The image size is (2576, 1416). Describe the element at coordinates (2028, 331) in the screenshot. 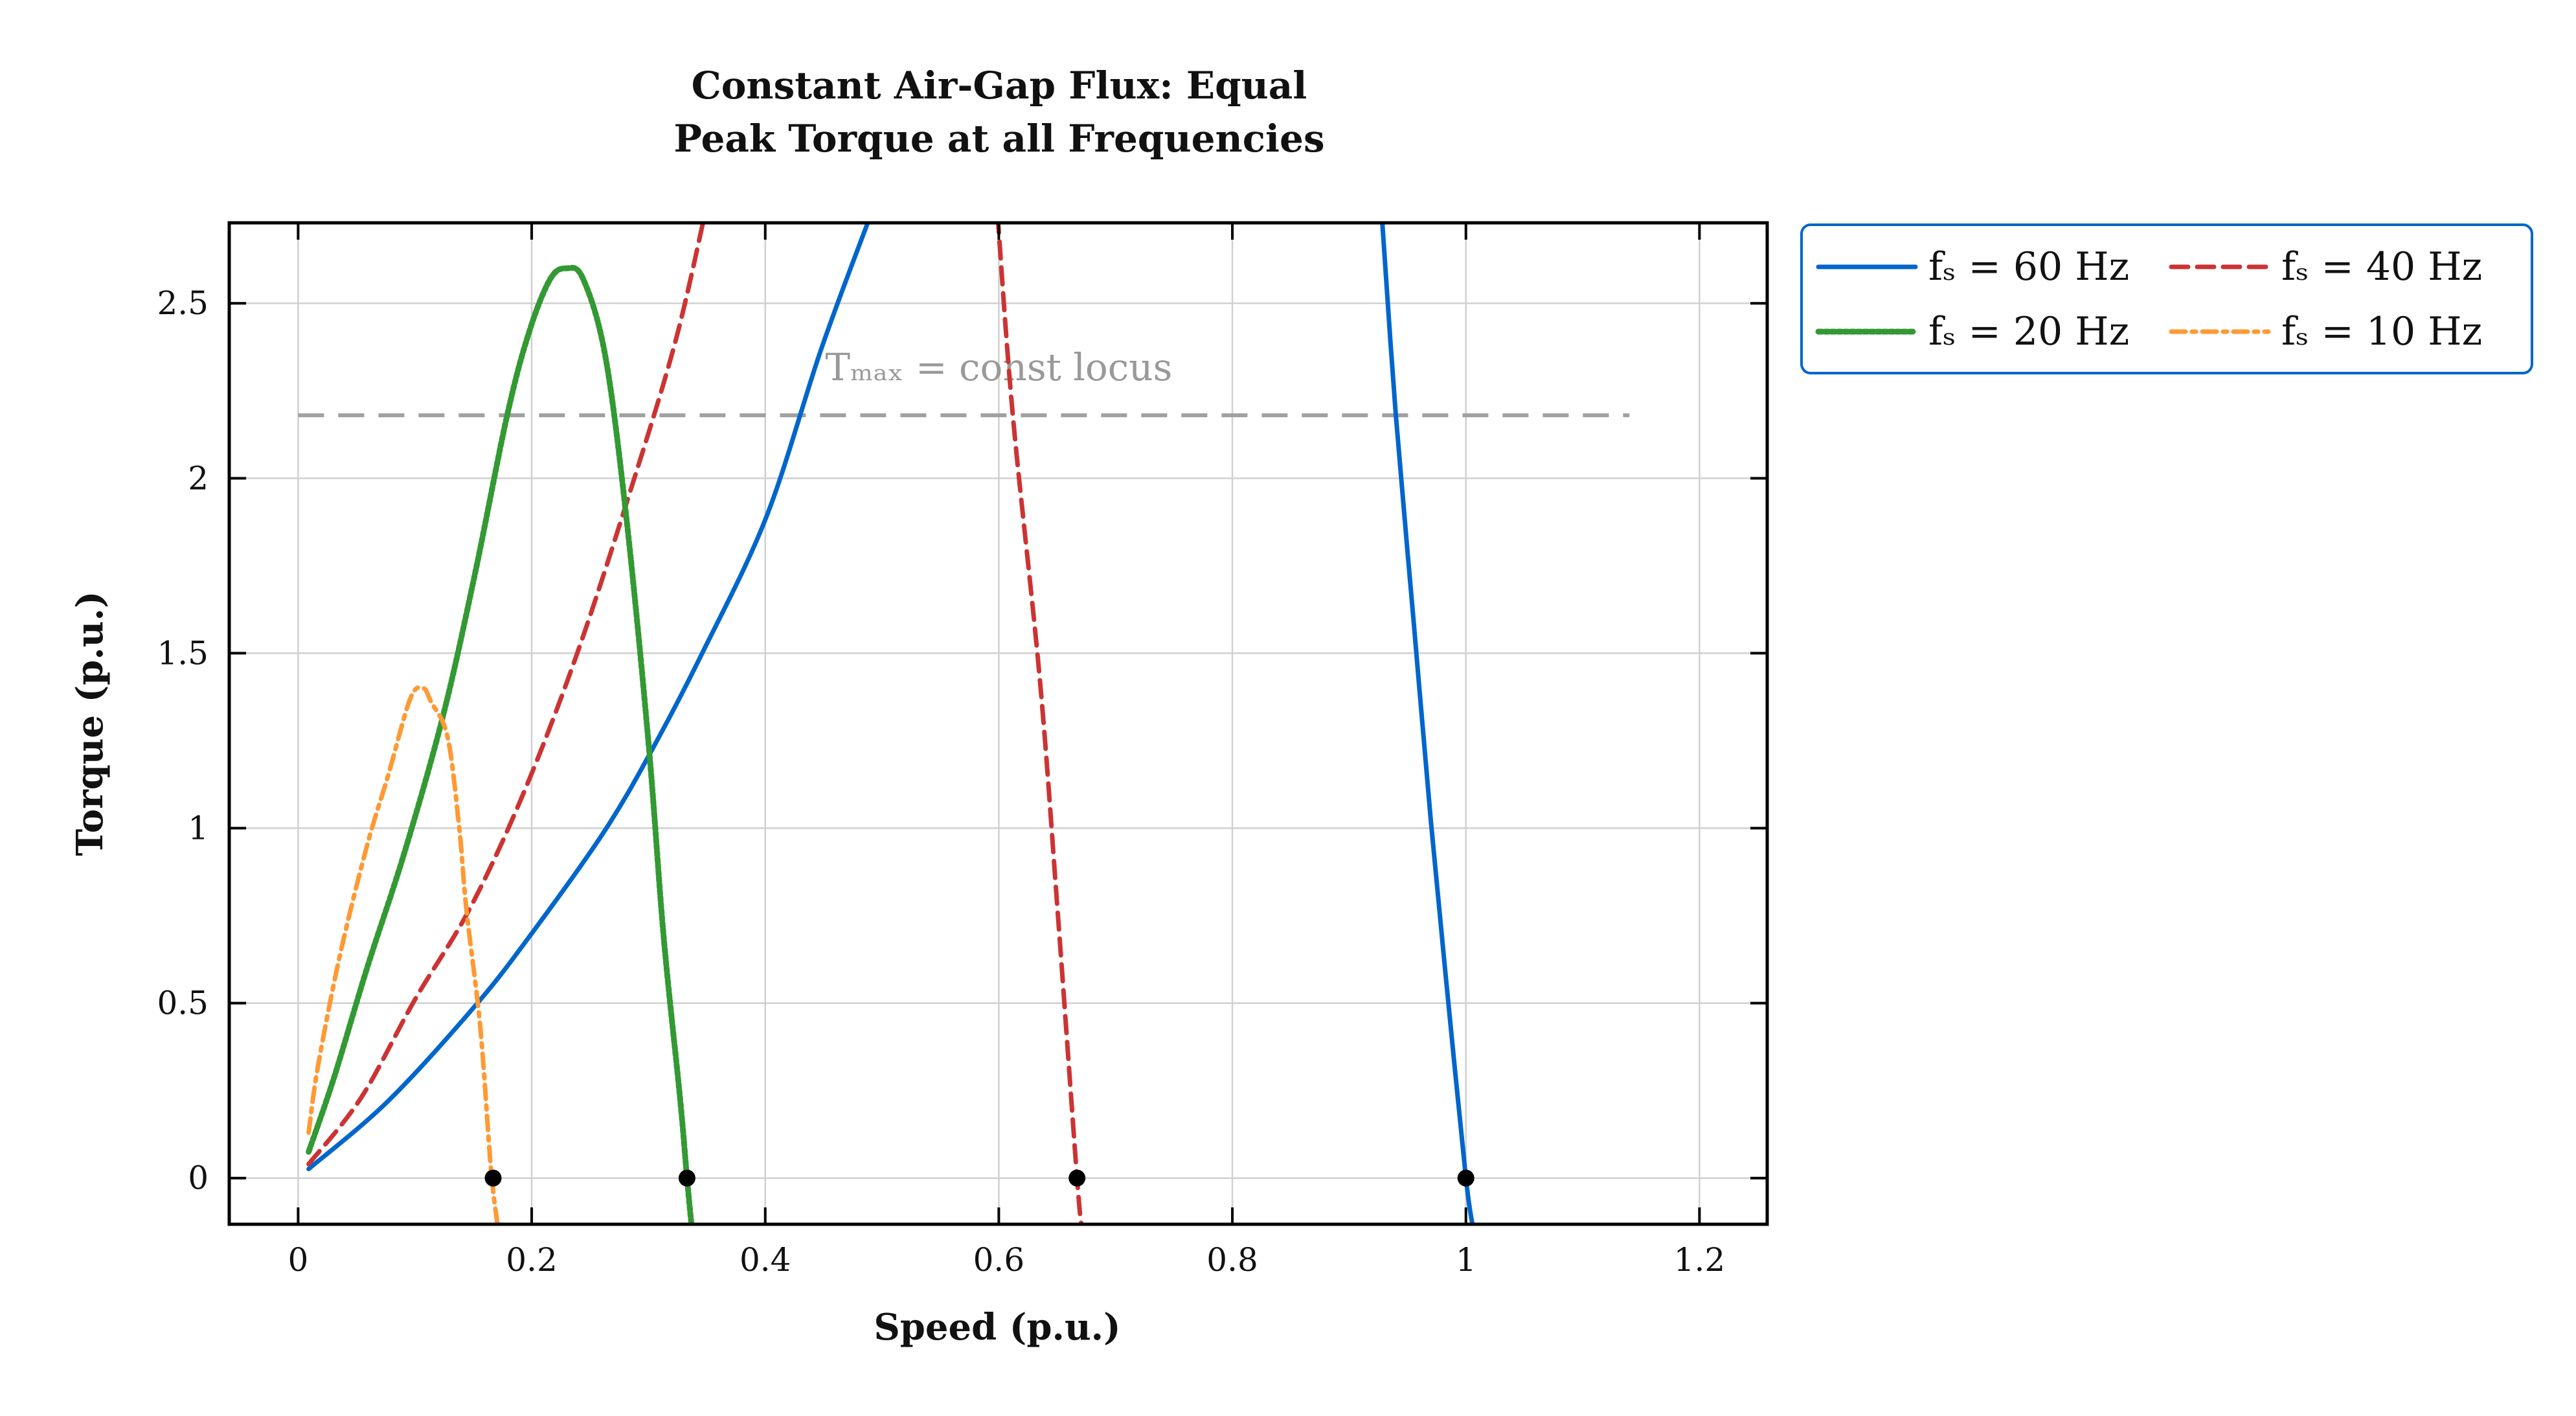

I see `legend-label: fₛ = 20 Hz` at that location.